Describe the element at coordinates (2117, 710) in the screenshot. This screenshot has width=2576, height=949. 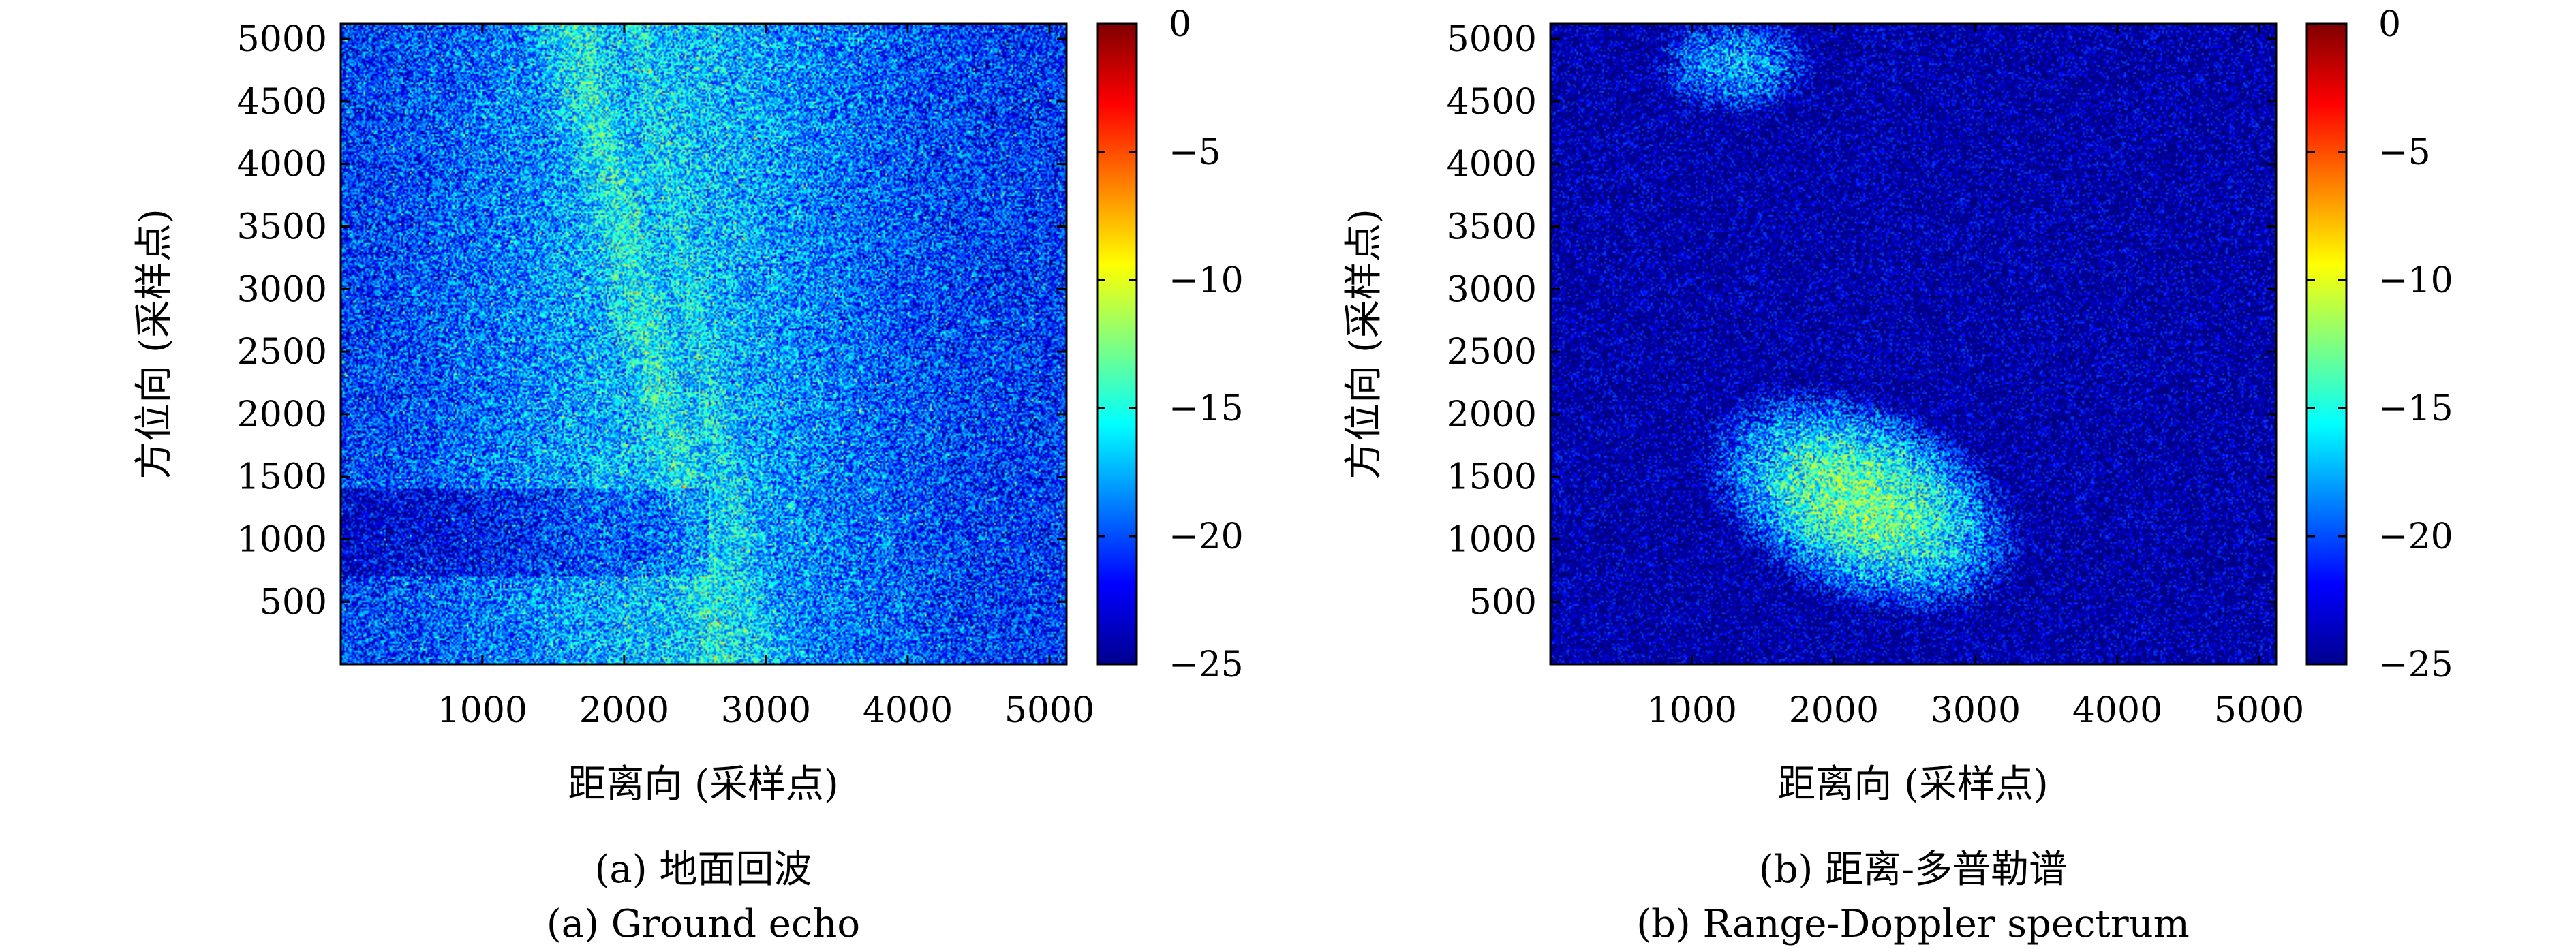
I see `x-tick-label-b: 4000` at that location.